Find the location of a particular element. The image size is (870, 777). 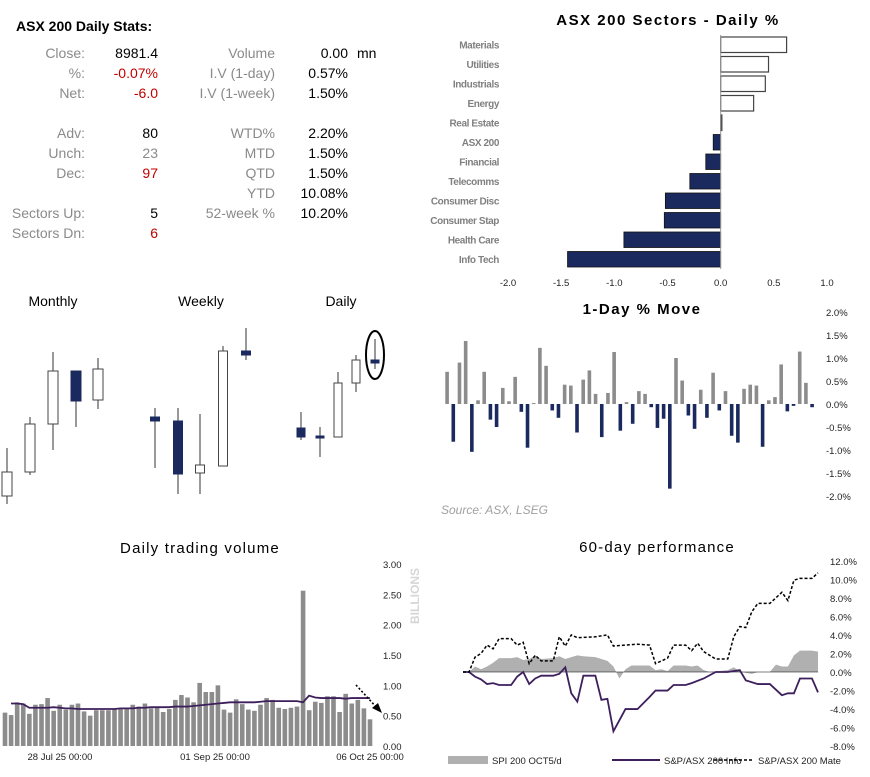

stat-label: Net: is located at coordinates (72, 93).